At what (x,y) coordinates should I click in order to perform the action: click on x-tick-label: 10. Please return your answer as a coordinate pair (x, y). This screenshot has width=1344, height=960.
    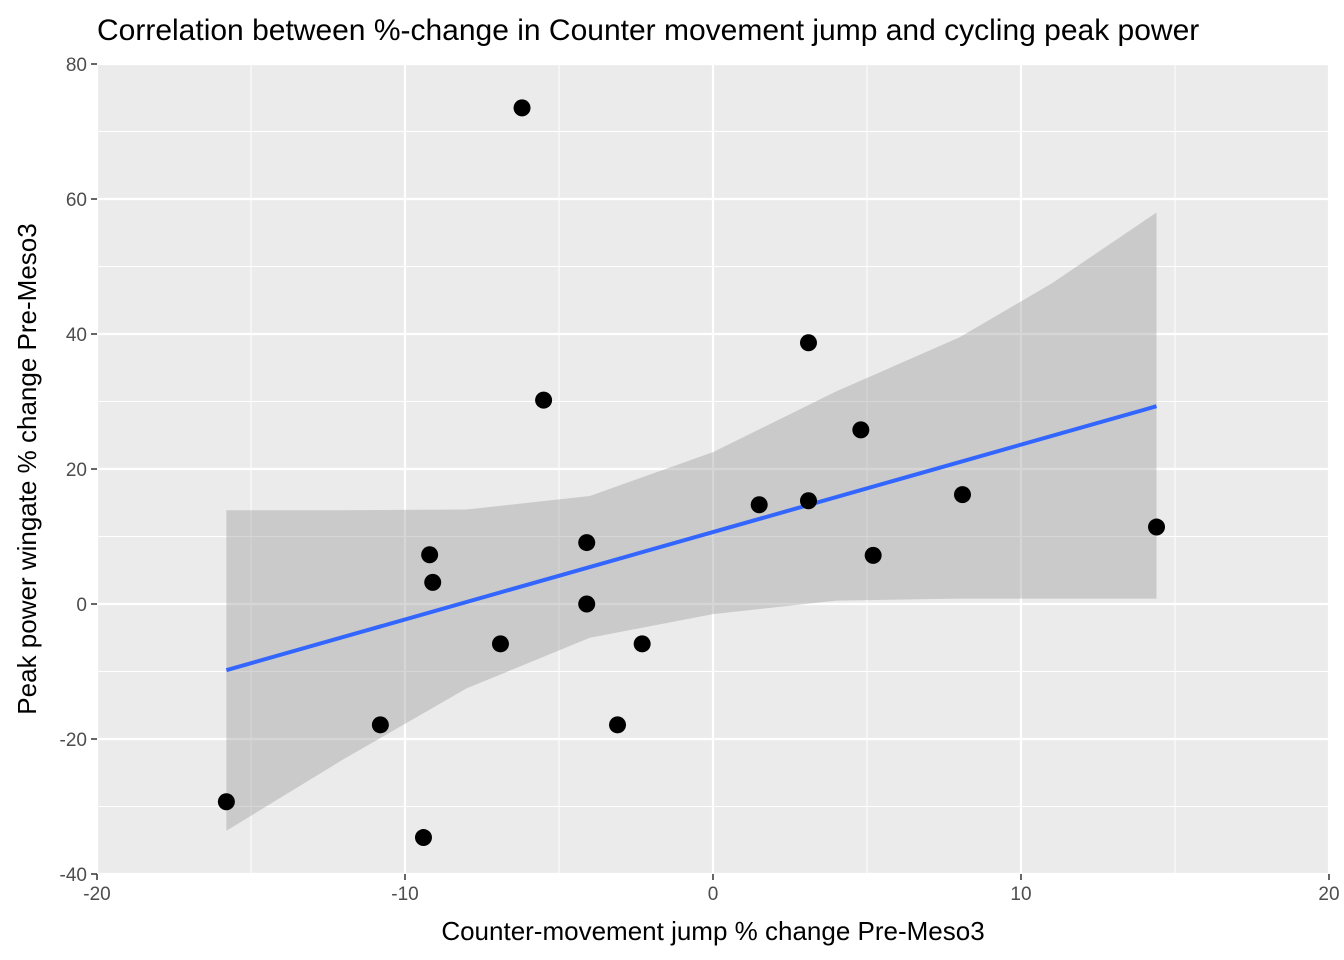
    Looking at the image, I should click on (1020, 894).